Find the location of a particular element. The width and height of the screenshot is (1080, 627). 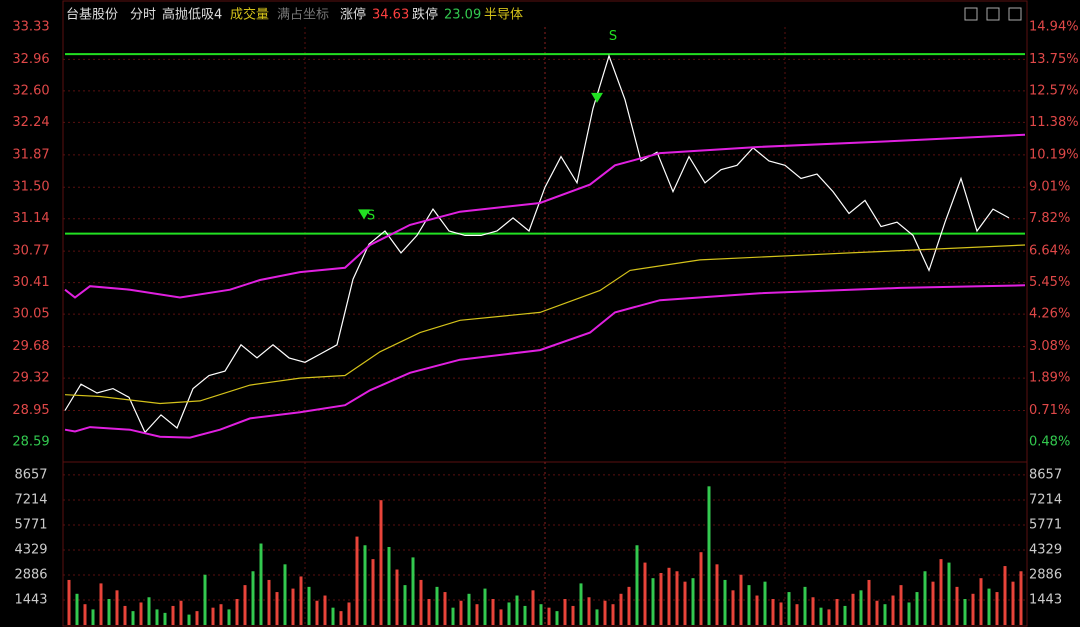

y-tick-label: 32.96 is located at coordinates (30, 59).